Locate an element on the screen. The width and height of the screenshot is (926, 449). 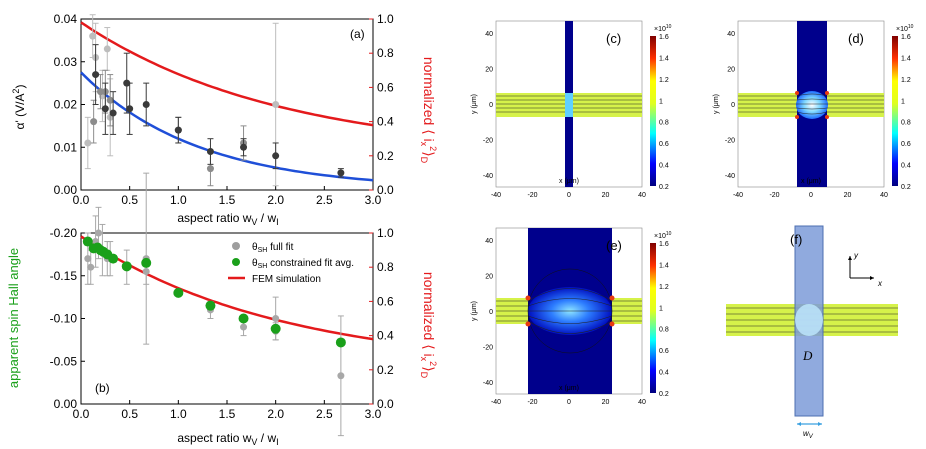
y-tick-label: 20 is located at coordinates (731, 70).